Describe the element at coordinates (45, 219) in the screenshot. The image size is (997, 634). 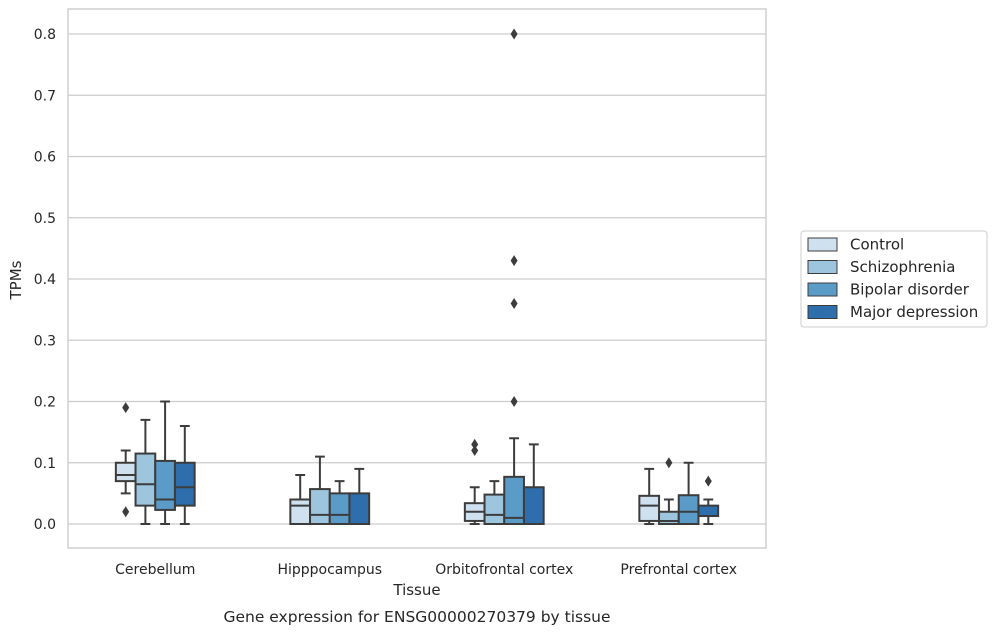
I see `y-tick-label: 0.5` at that location.